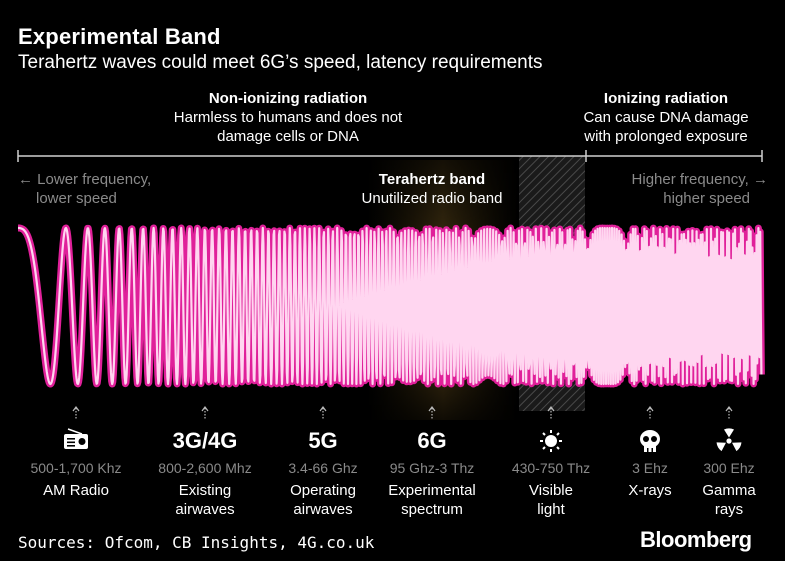 The image size is (785, 561). Describe the element at coordinates (682, 189) in the screenshot. I see `higher-frequency-note: Higher frequency, → higher speed` at that location.